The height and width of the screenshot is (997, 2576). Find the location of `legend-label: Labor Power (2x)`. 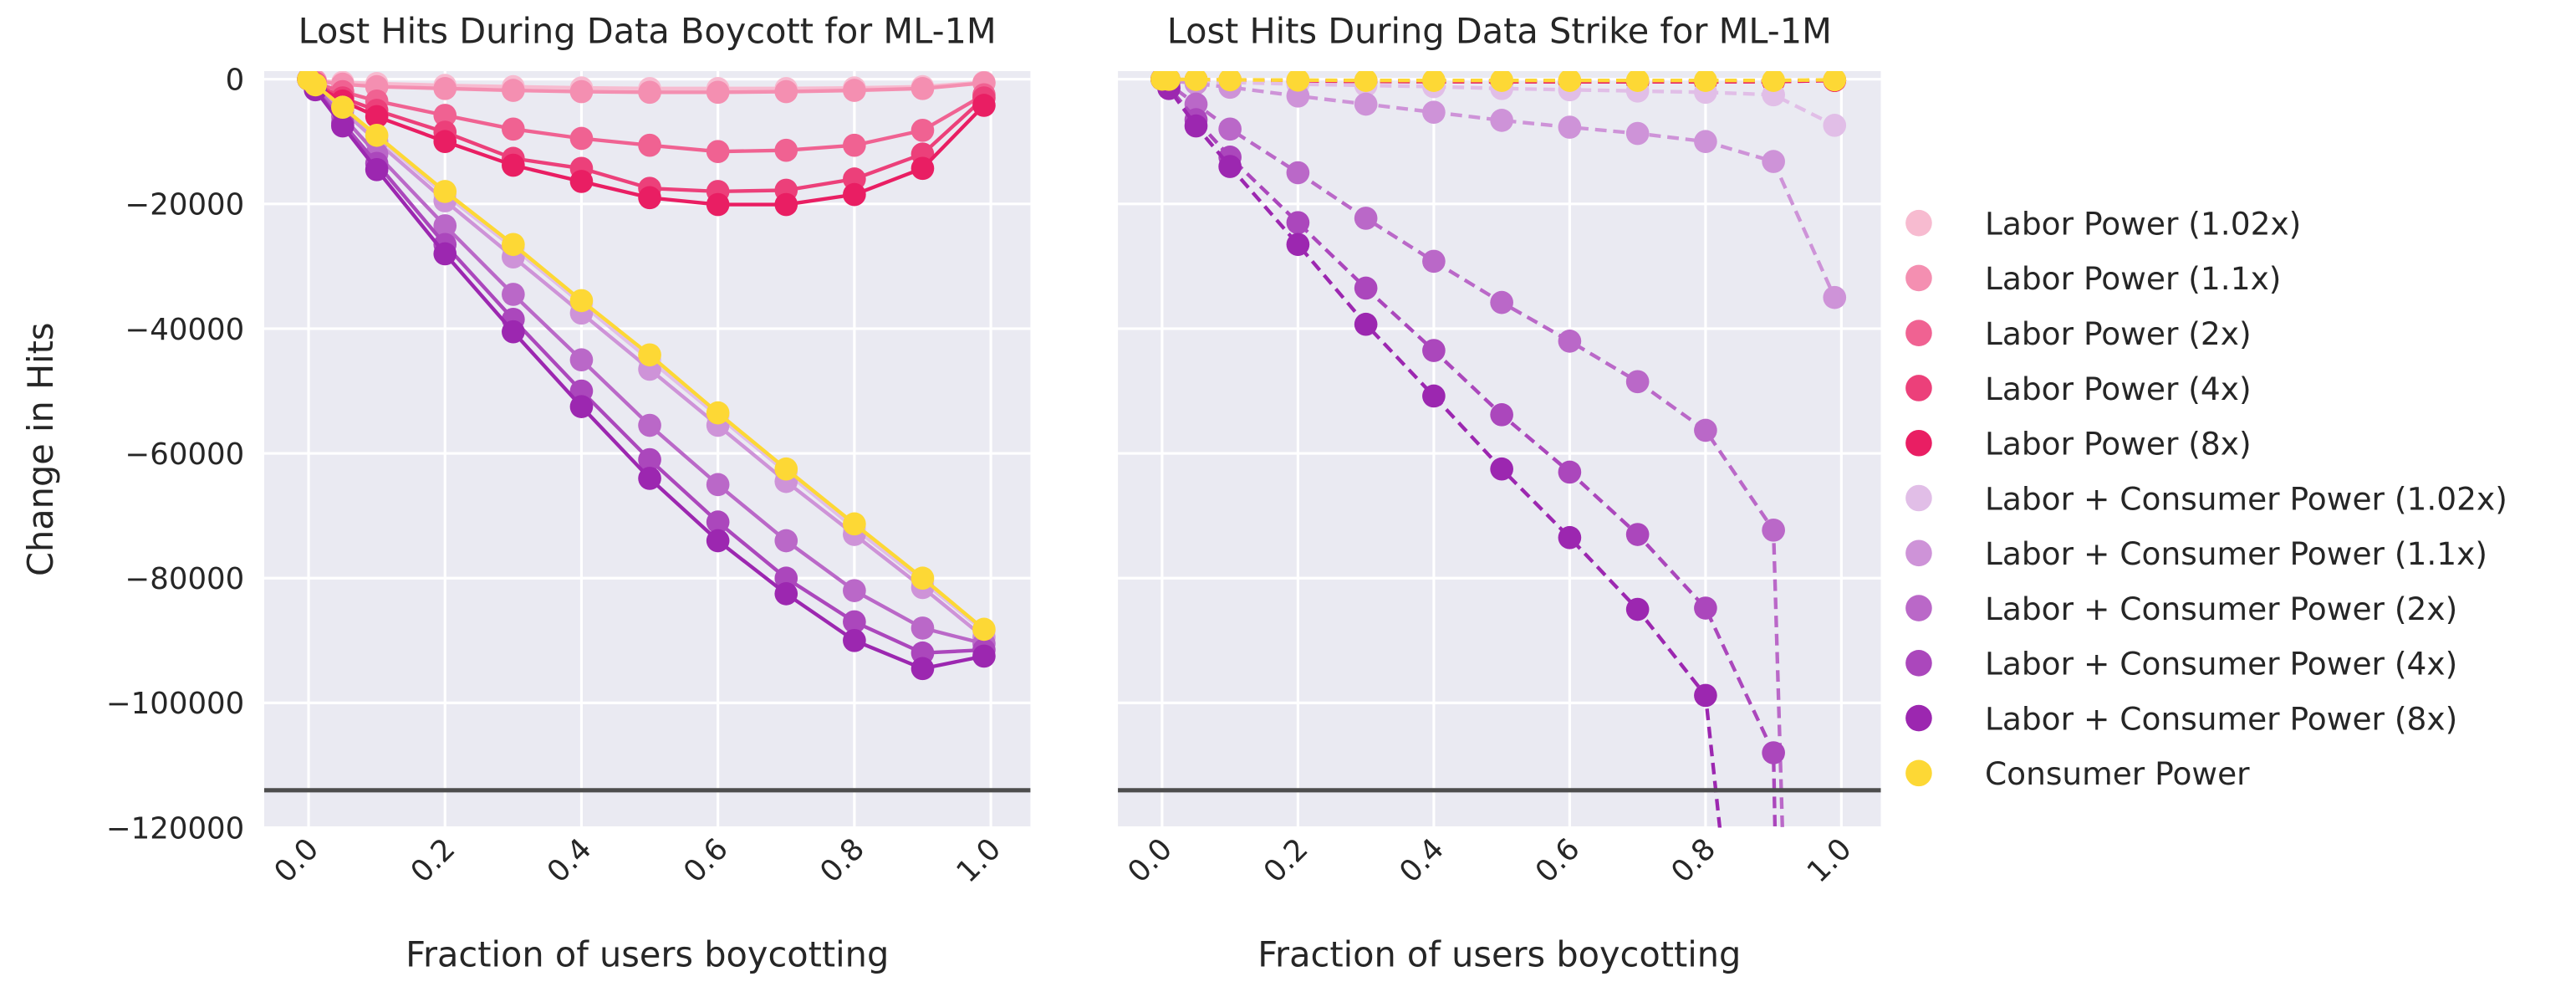

legend-label: Labor Power (2x) is located at coordinates (2118, 333).